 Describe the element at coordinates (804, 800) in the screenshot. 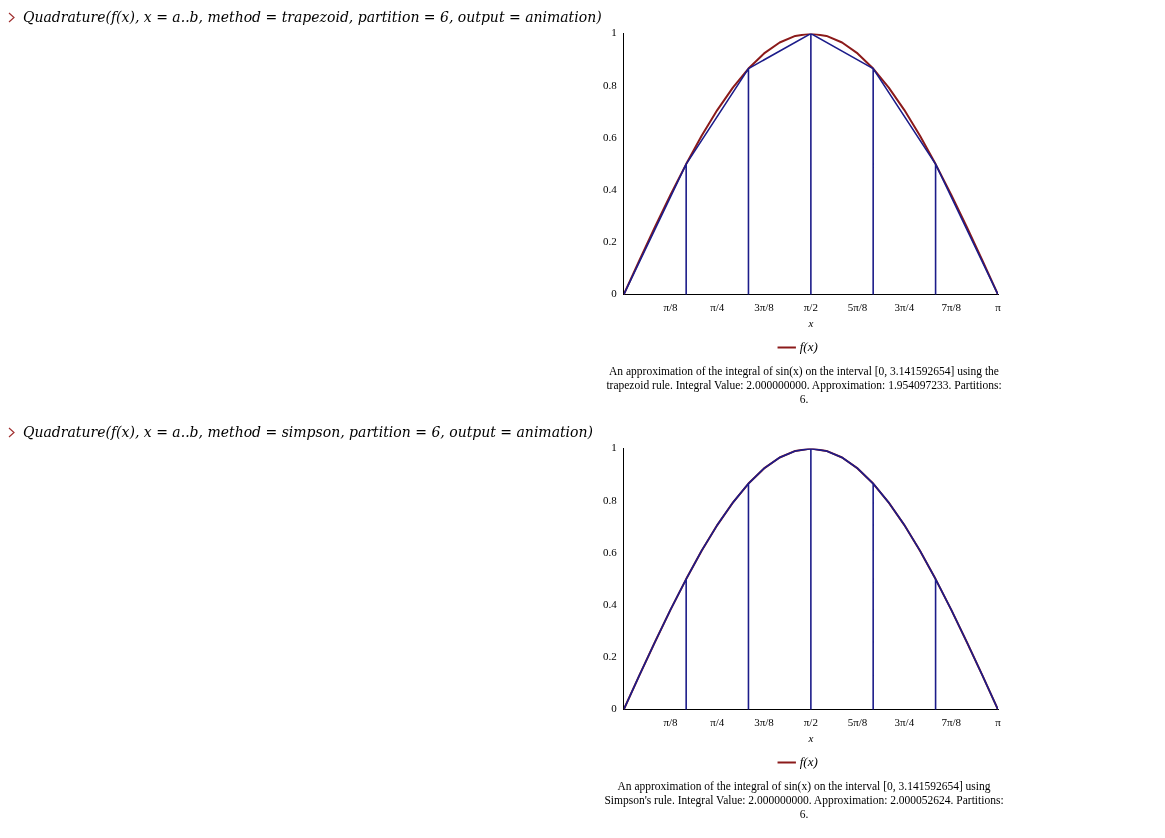

I see `text: An approximation of the integral of sin(x) on the interval [0, 3.141592654] using Simpson's rule. Integral Value: 2.000000000. Approximation: 2.000052624. Partitions: 6.` at that location.